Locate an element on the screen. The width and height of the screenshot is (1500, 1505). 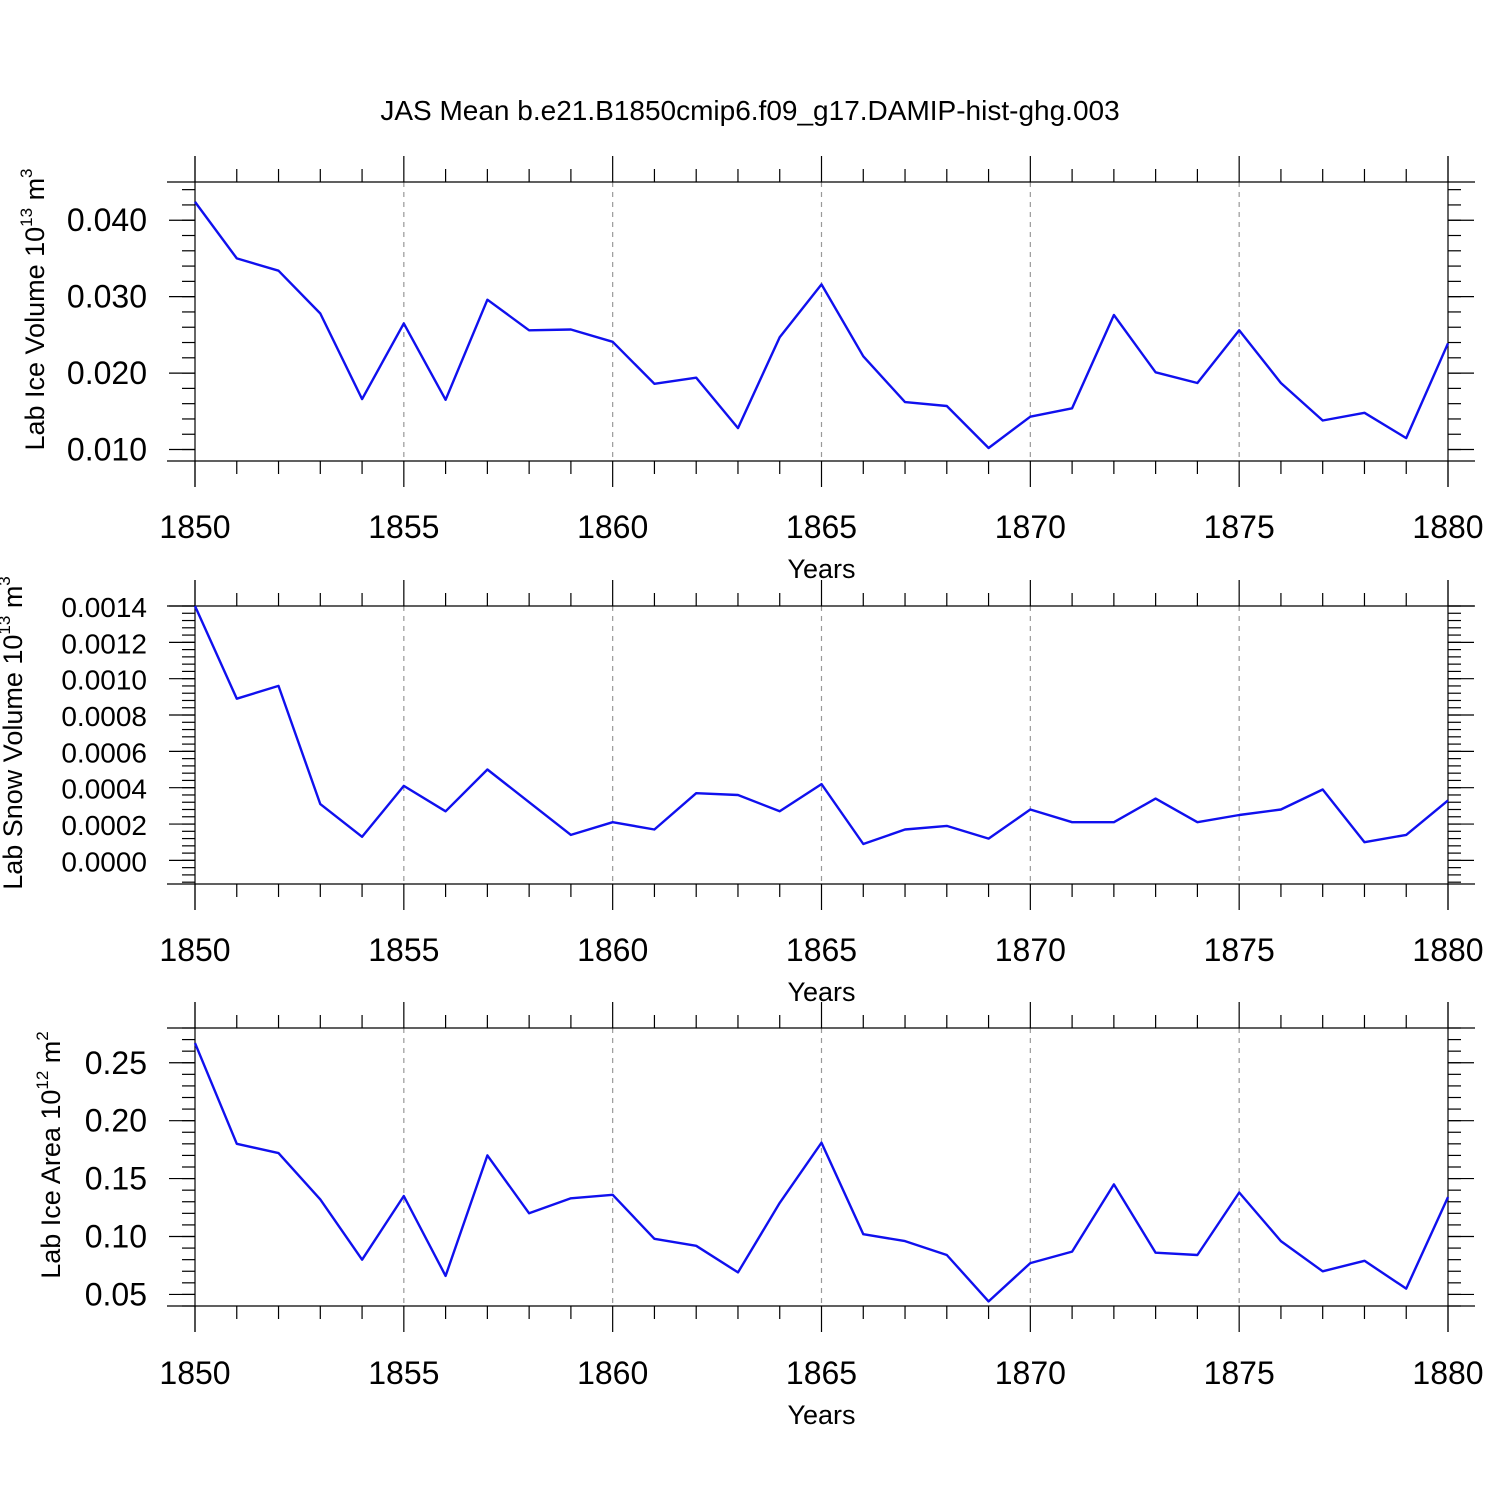
y-tick-label: 0.0014 is located at coordinates (104, 607).